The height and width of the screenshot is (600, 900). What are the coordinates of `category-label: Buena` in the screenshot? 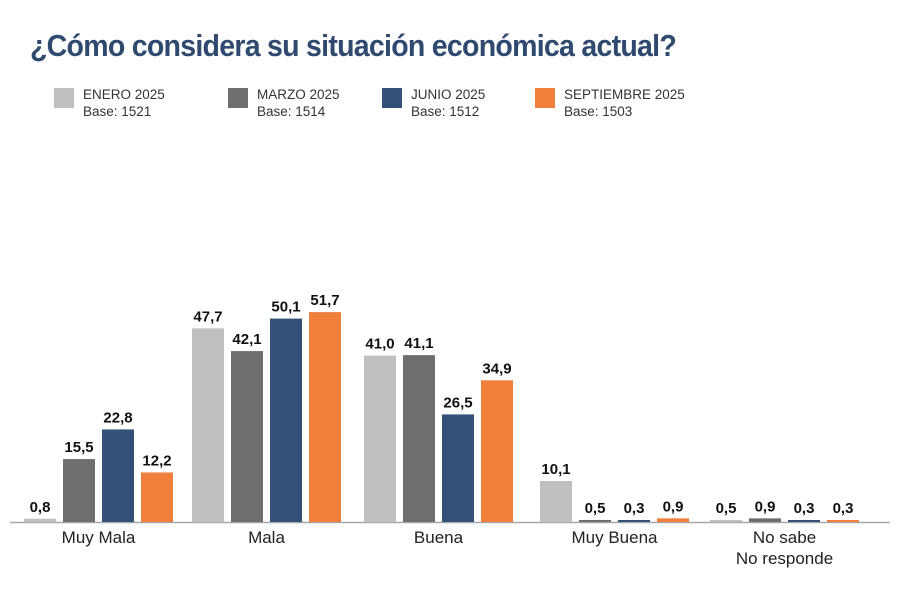 It's located at (439, 537).